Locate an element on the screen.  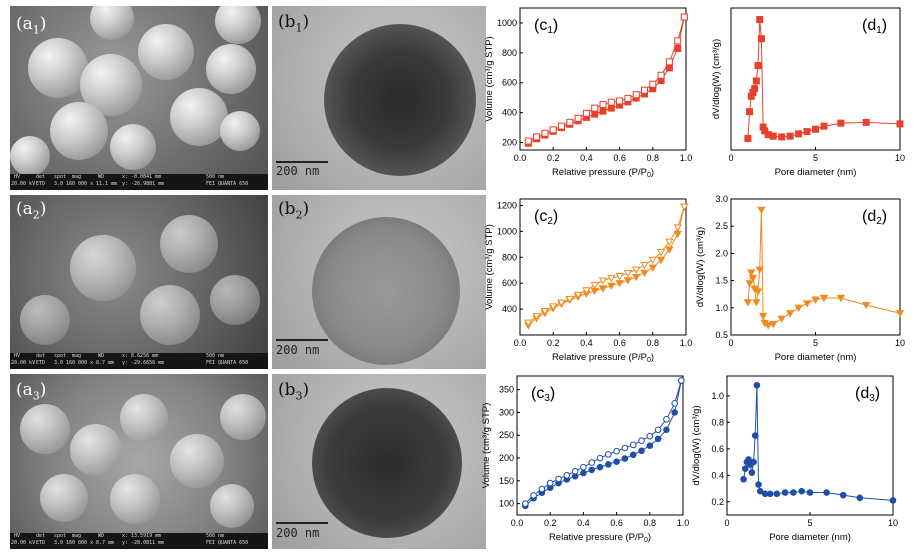
y-tick-label: 300 is located at coordinates (506, 412).